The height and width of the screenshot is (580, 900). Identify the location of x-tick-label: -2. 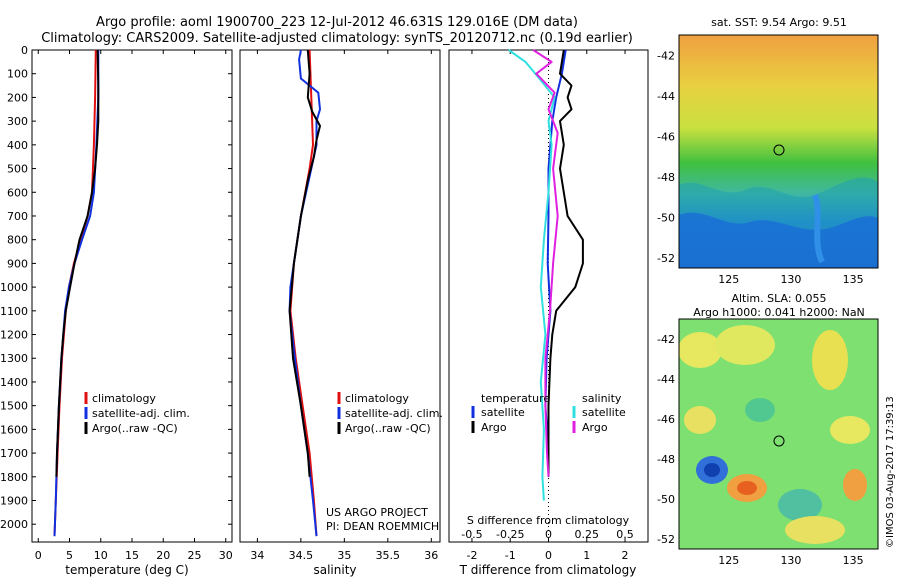
(471, 555).